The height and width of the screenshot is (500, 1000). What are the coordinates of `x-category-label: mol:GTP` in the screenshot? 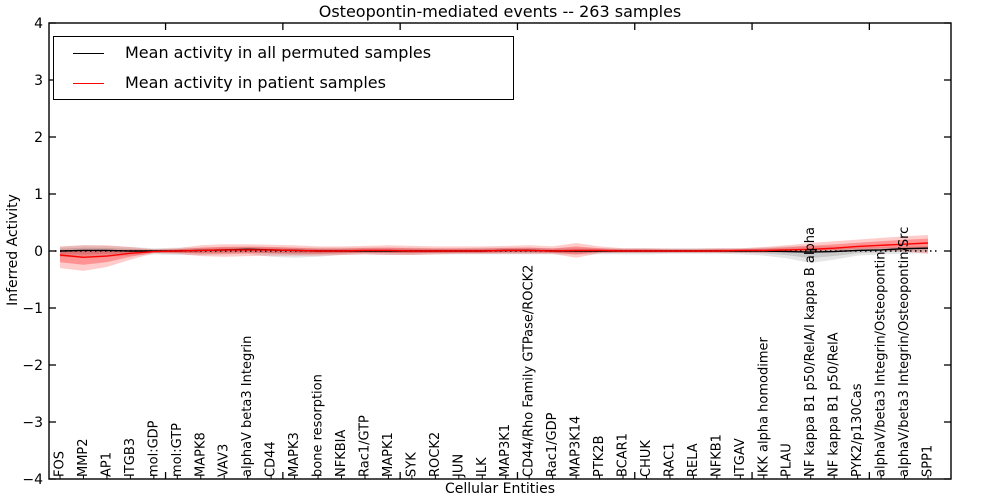 It's located at (177, 450).